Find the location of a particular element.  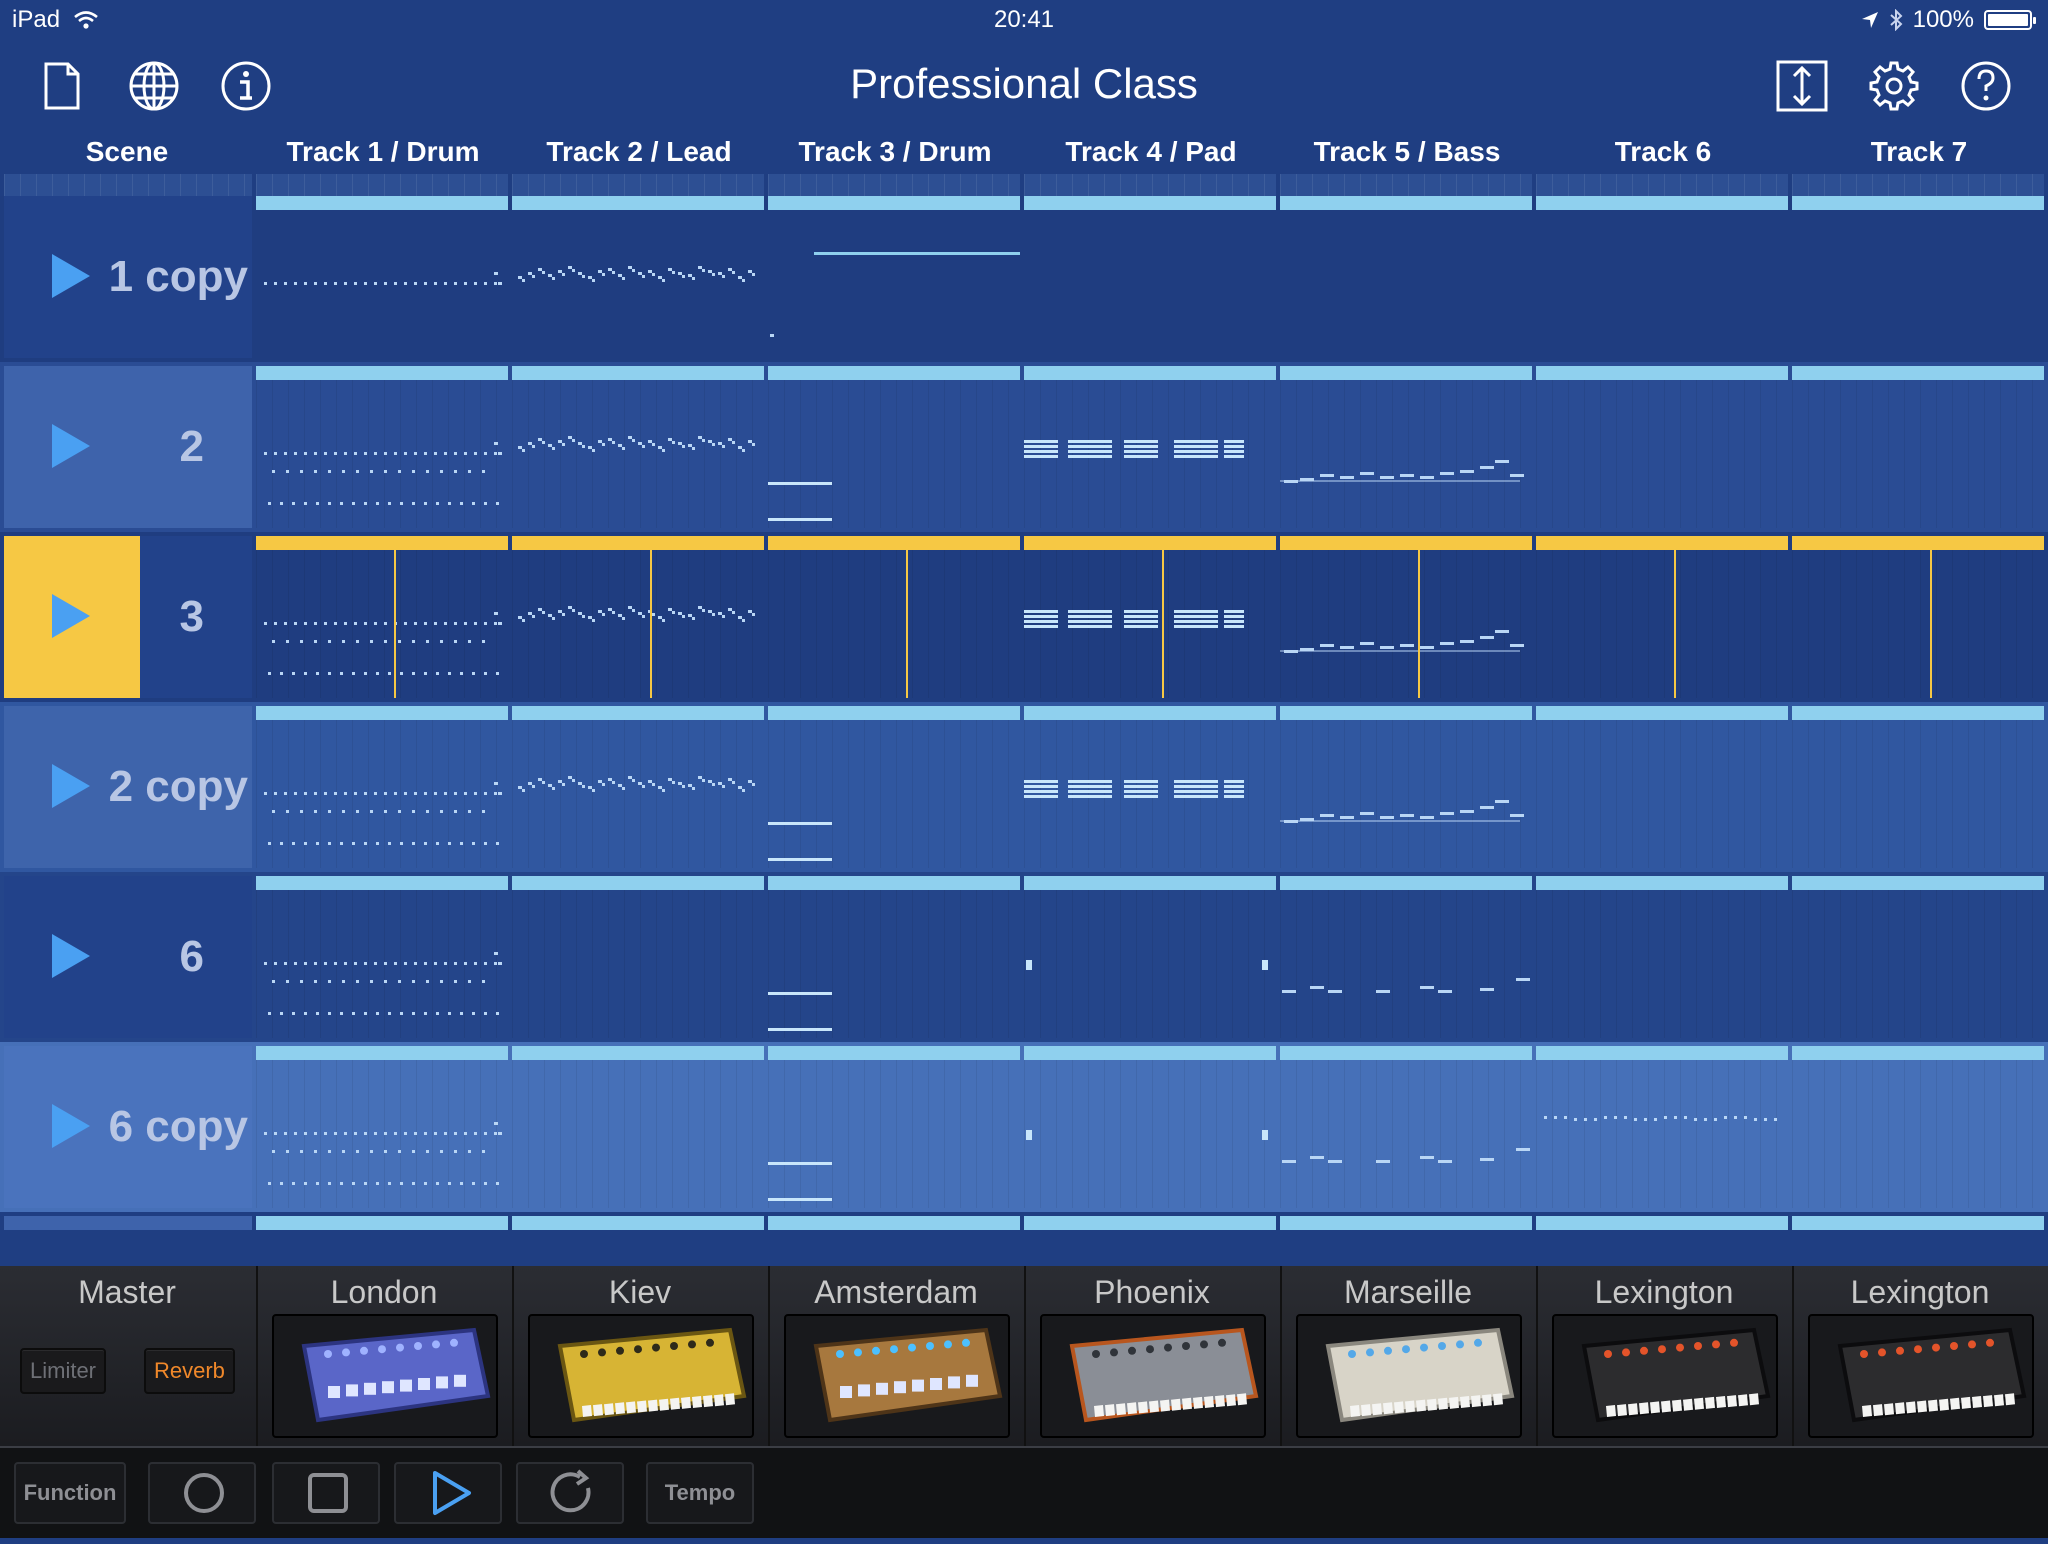

instrument-slot: Amsterdam is located at coordinates (895, 1356).